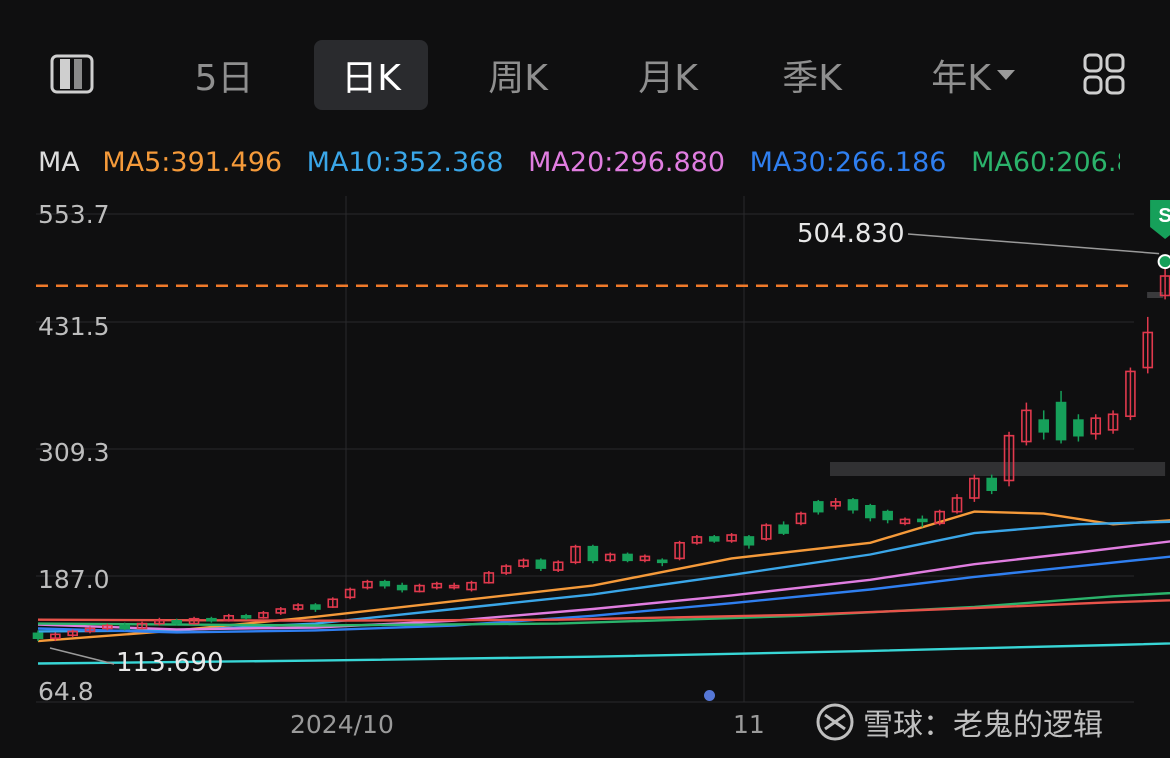  Describe the element at coordinates (1104, 74) in the screenshot. I see `grid-menu-icon` at that location.